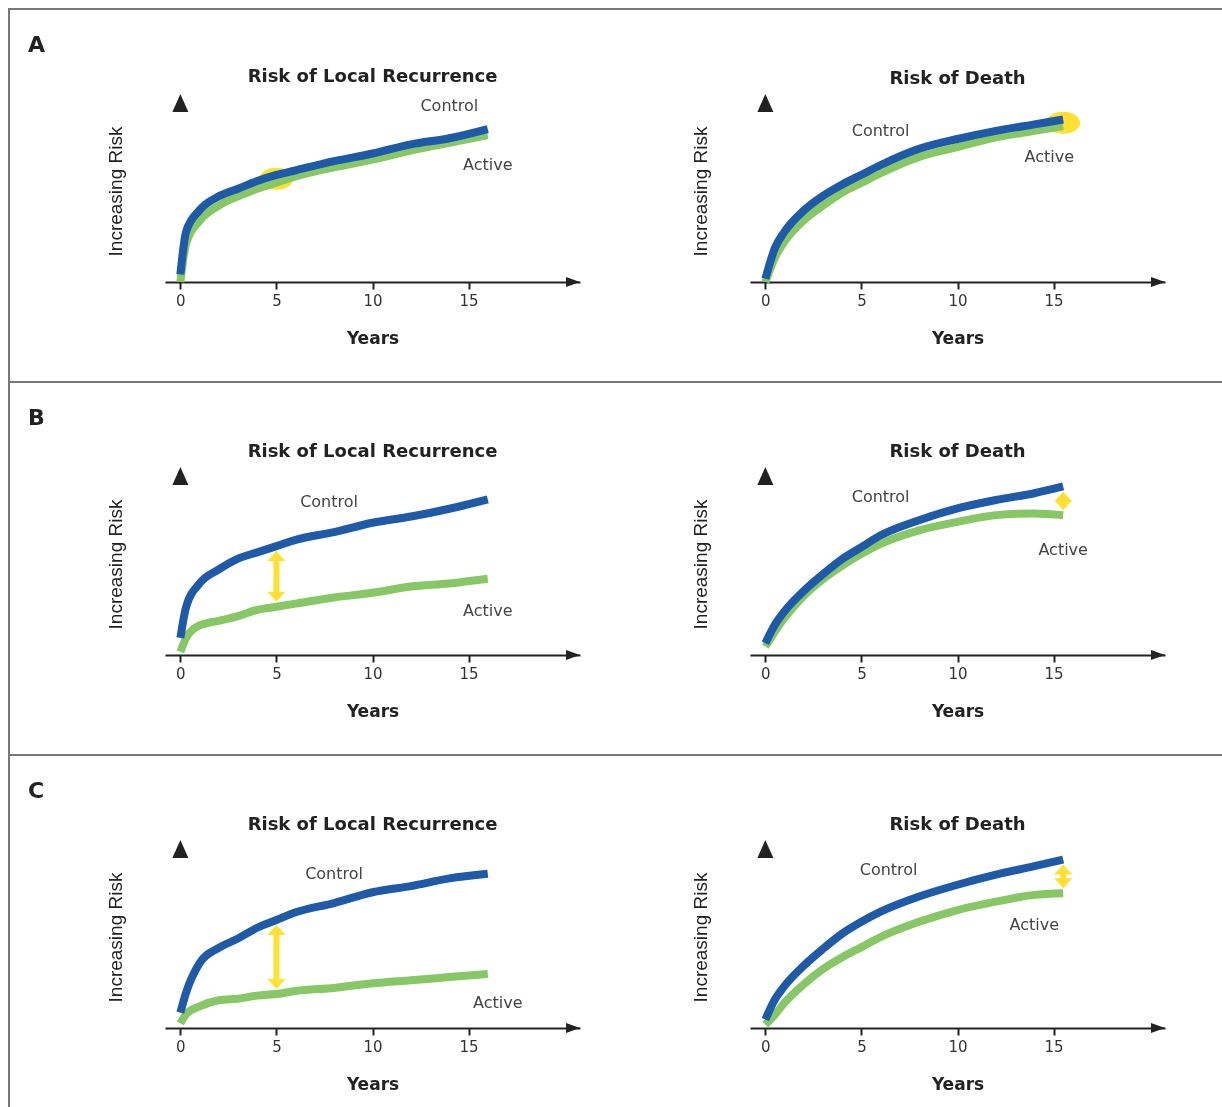 Image resolution: width=1222 pixels, height=1107 pixels. I want to click on text: C, so click(36, 790).